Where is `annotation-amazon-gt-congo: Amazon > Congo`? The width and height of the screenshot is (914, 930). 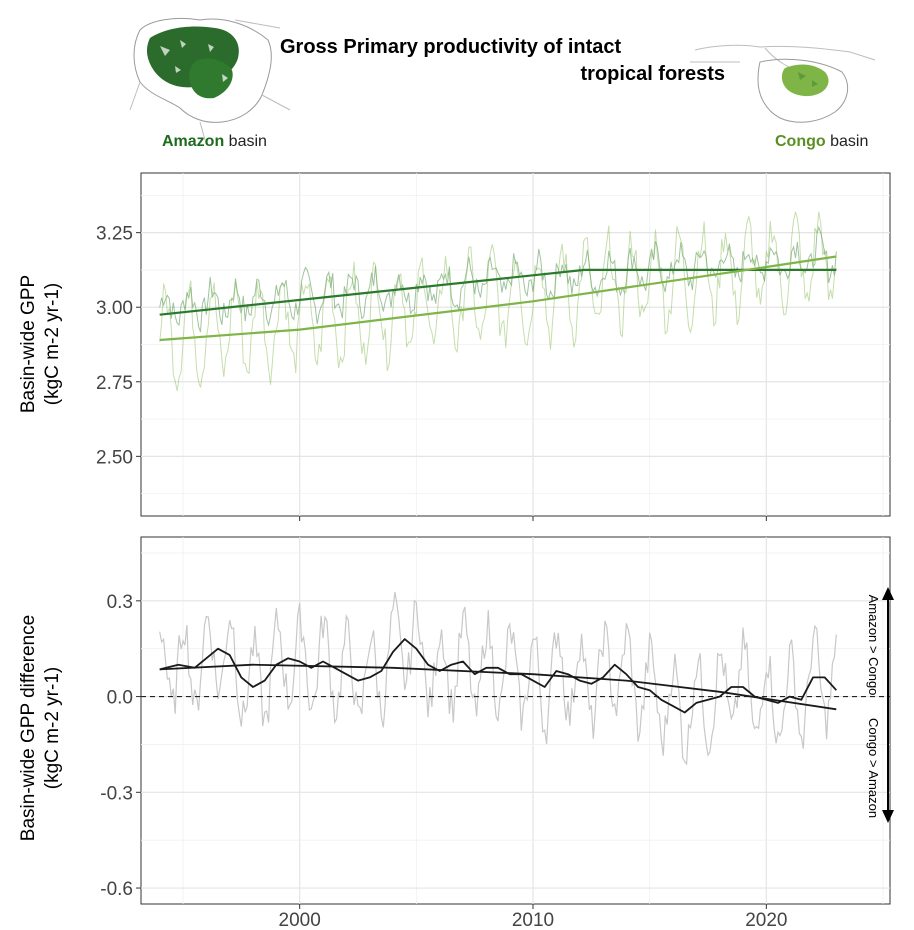
annotation-amazon-gt-congo: Amazon > Congo is located at coordinates (873, 645).